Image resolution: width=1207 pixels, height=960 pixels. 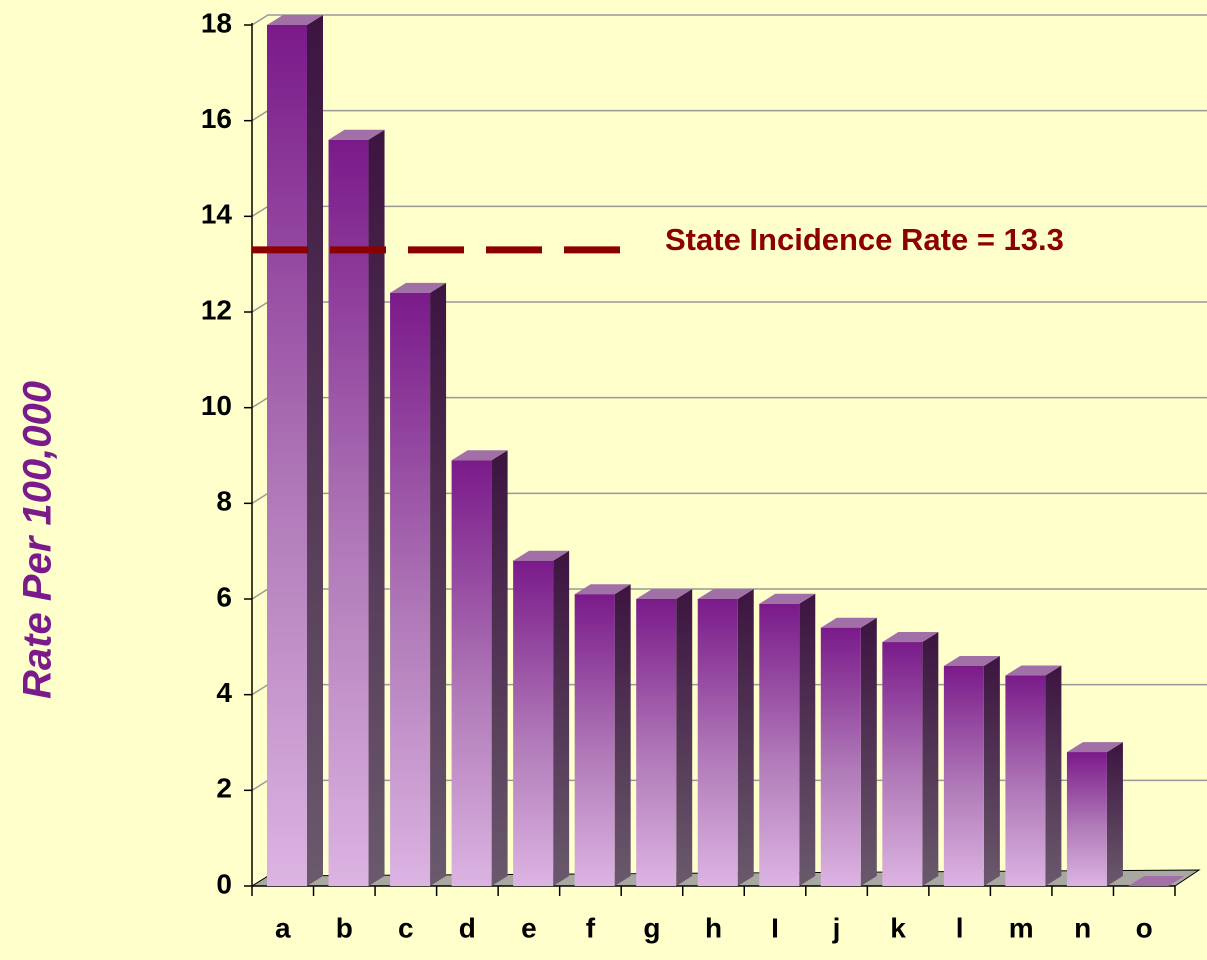 I want to click on x-tick-label: h, so click(x=713, y=927).